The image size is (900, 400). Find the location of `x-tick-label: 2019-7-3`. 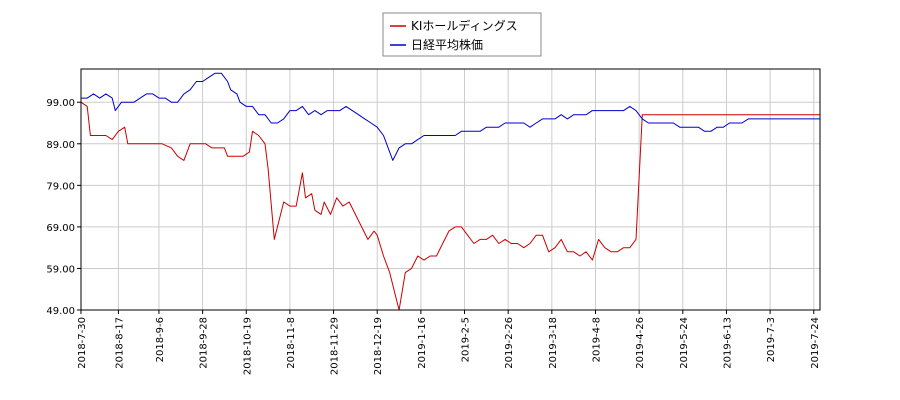

x-tick-label: 2019-7-3 is located at coordinates (771, 339).